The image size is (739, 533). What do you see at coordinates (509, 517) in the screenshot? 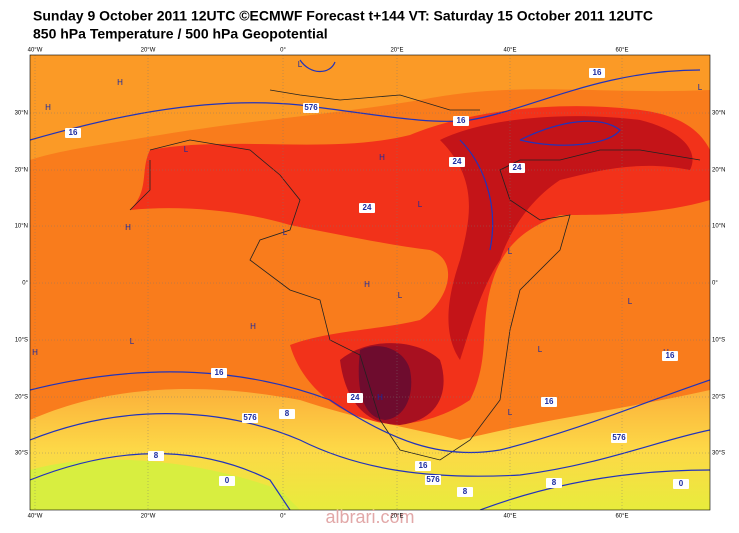
I see `lon-label: 40°E` at bounding box center [509, 517].